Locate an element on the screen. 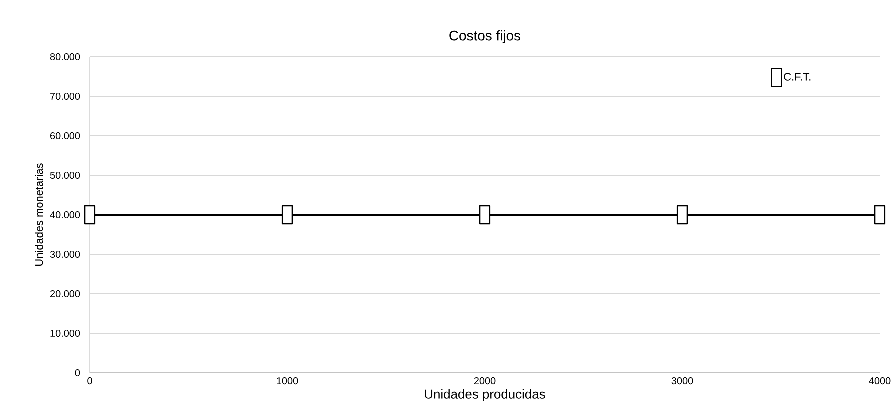  x-tick-label: 3000 is located at coordinates (683, 381).